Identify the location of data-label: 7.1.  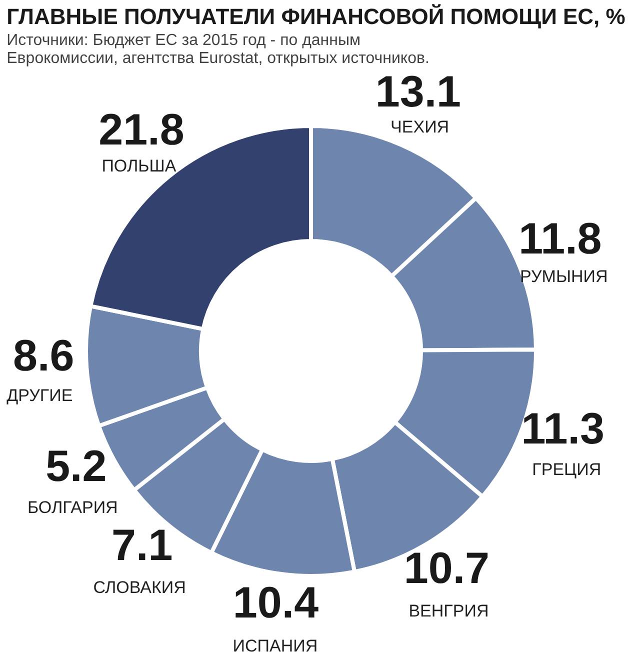
(142, 545).